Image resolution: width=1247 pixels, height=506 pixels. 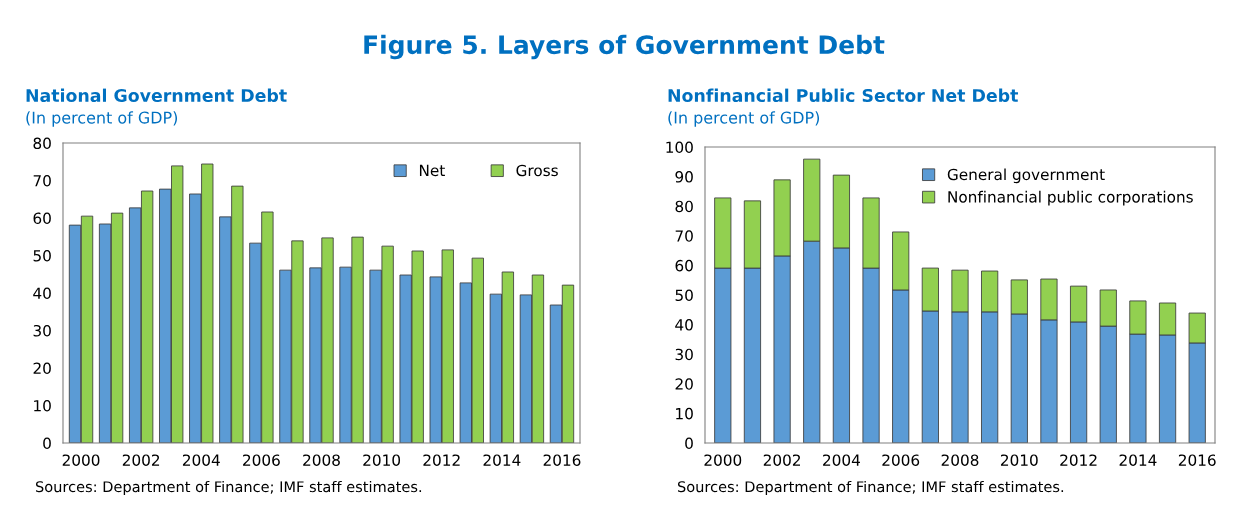 I want to click on chart-title: Nonfinancial Public Sector Net Debt, so click(x=843, y=95).